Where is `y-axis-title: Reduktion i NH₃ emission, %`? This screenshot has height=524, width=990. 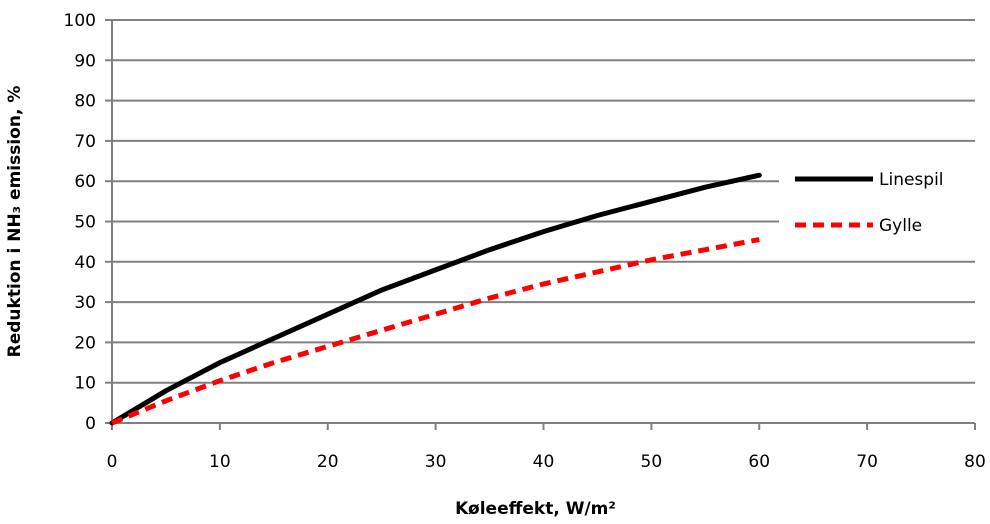
y-axis-title: Reduktion i NH₃ emission, % is located at coordinates (15, 222).